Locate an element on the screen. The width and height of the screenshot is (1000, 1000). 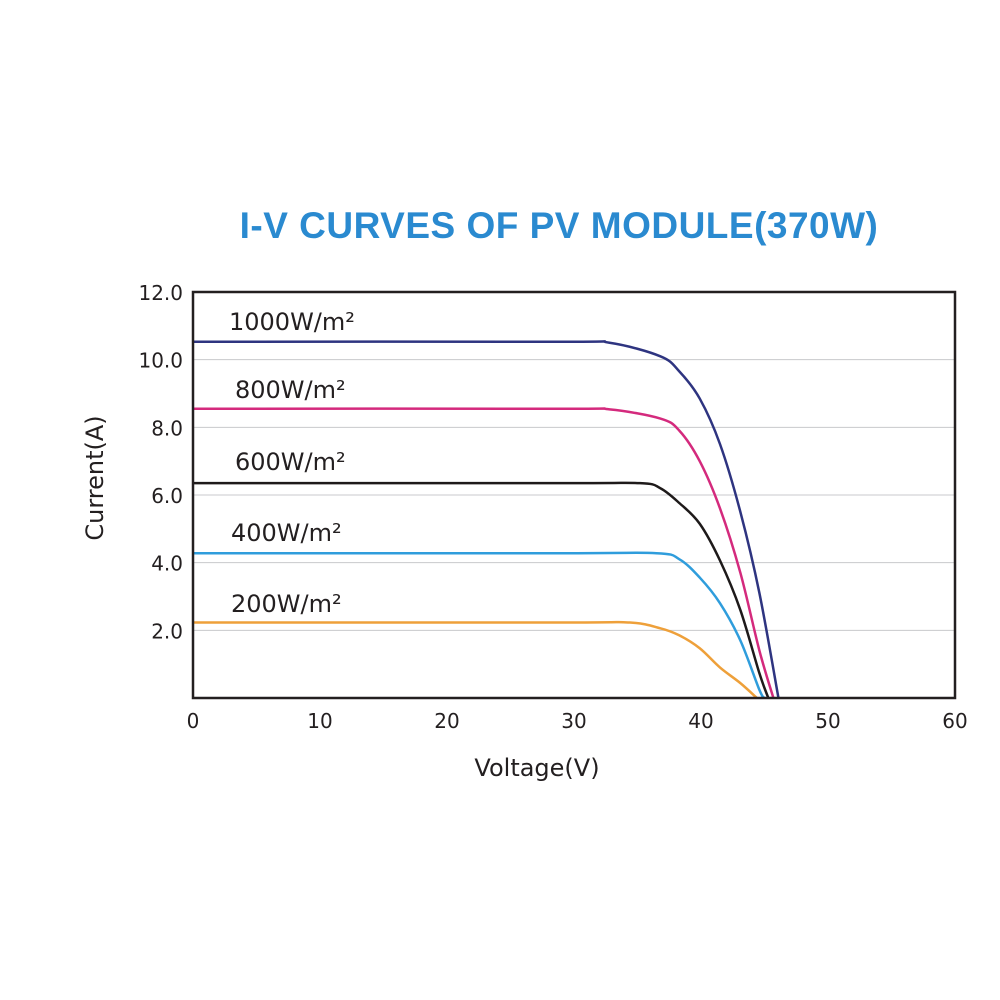
x-tick-label: 40 is located at coordinates (700, 721).